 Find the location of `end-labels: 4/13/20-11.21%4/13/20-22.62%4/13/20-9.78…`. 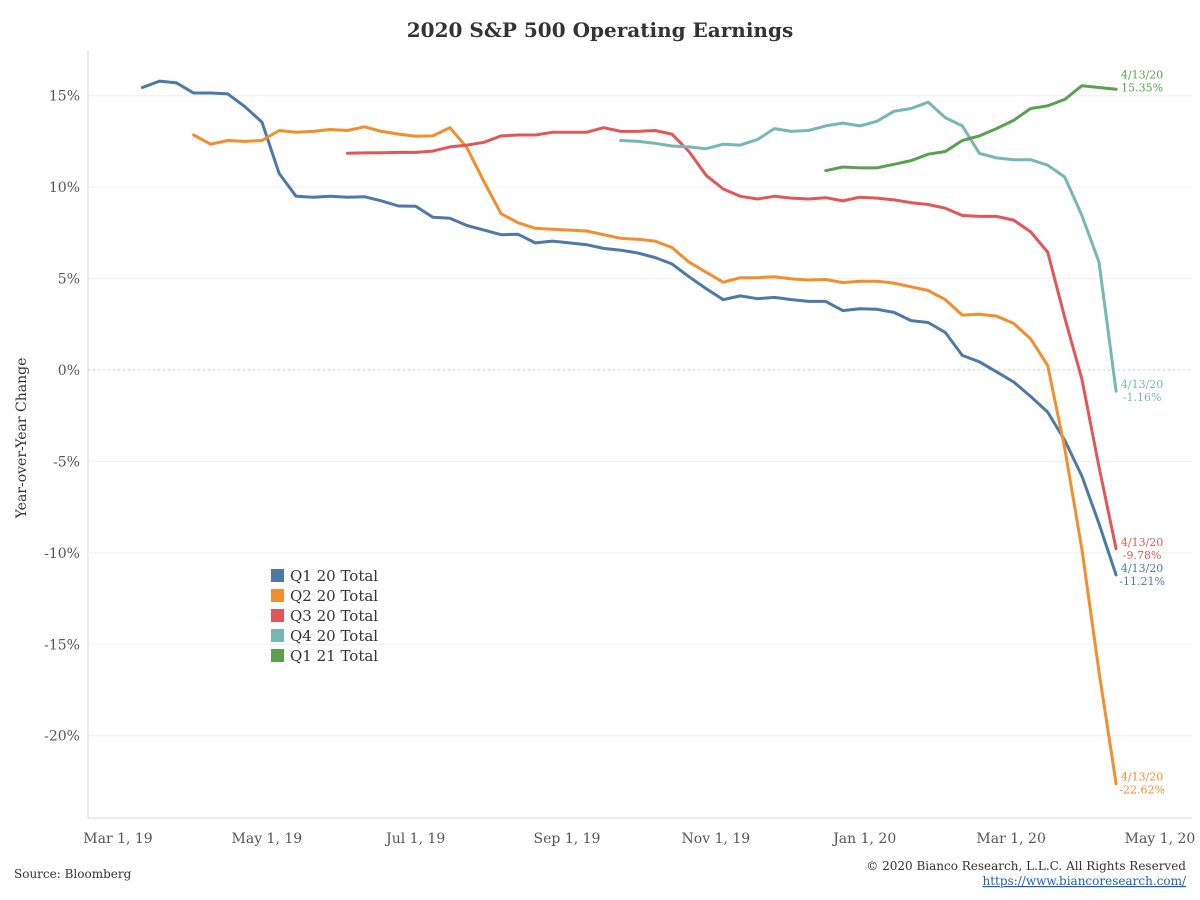

end-labels: 4/13/20-11.21%4/13/20-22.62%4/13/20-9.78… is located at coordinates (1142, 432).